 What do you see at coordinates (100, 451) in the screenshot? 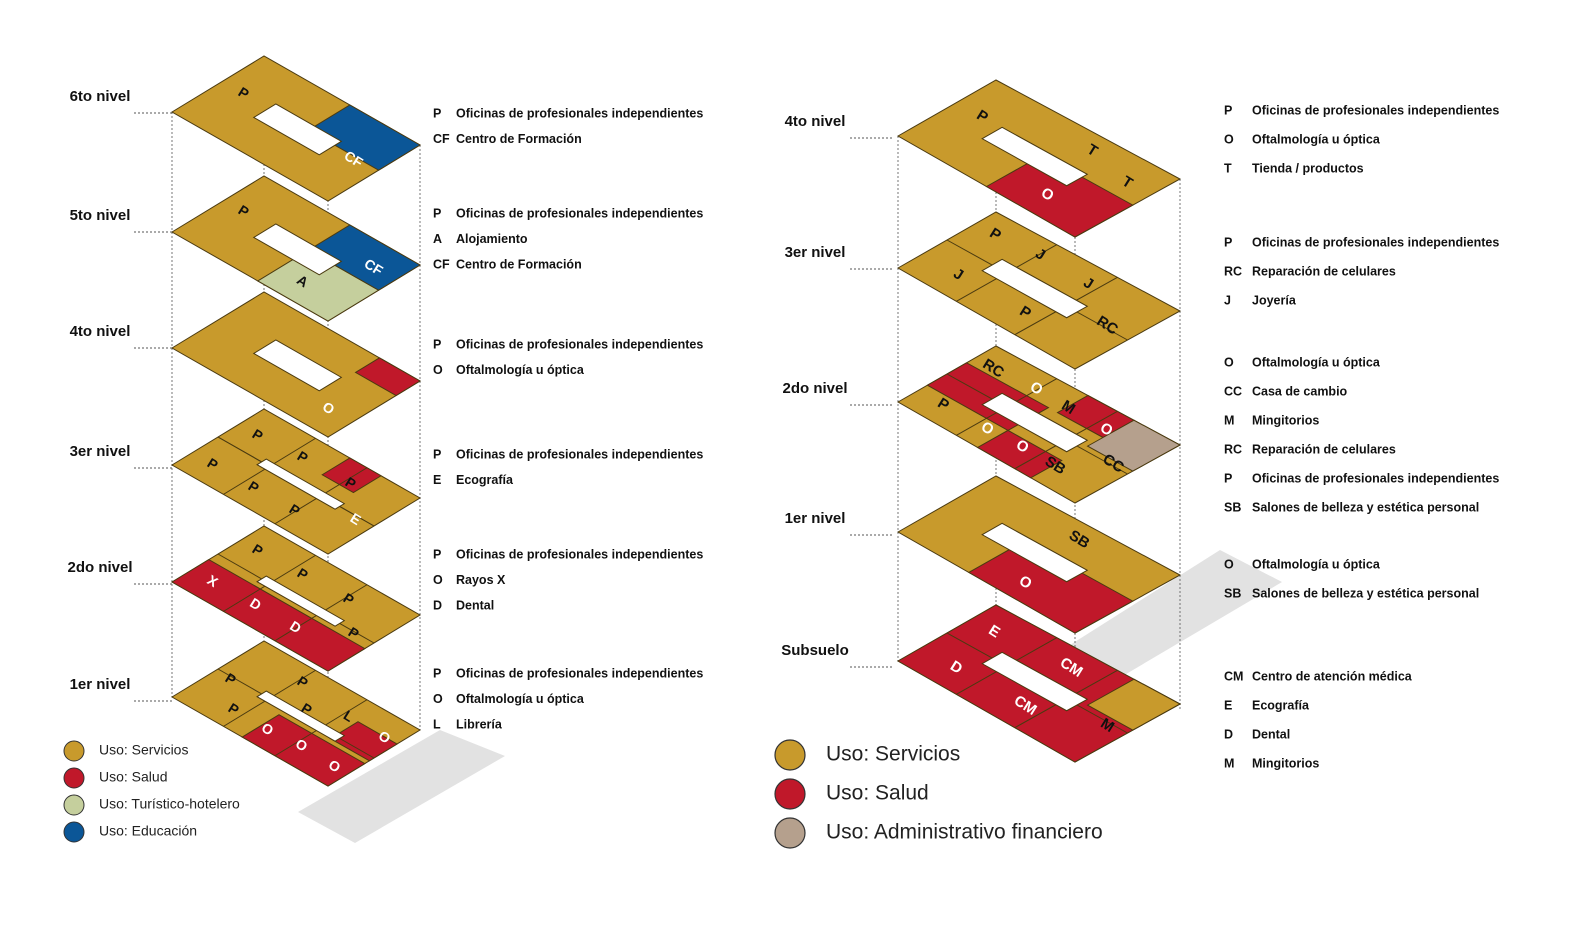
I see `left-level-name: 3er nivel` at bounding box center [100, 451].